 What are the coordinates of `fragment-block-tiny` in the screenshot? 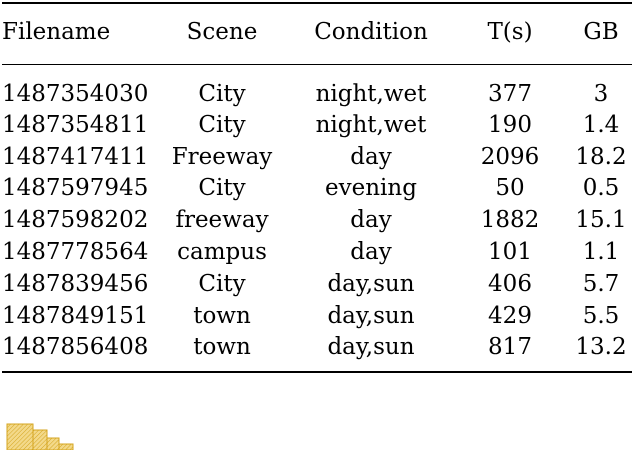 It's located at (66, 446).